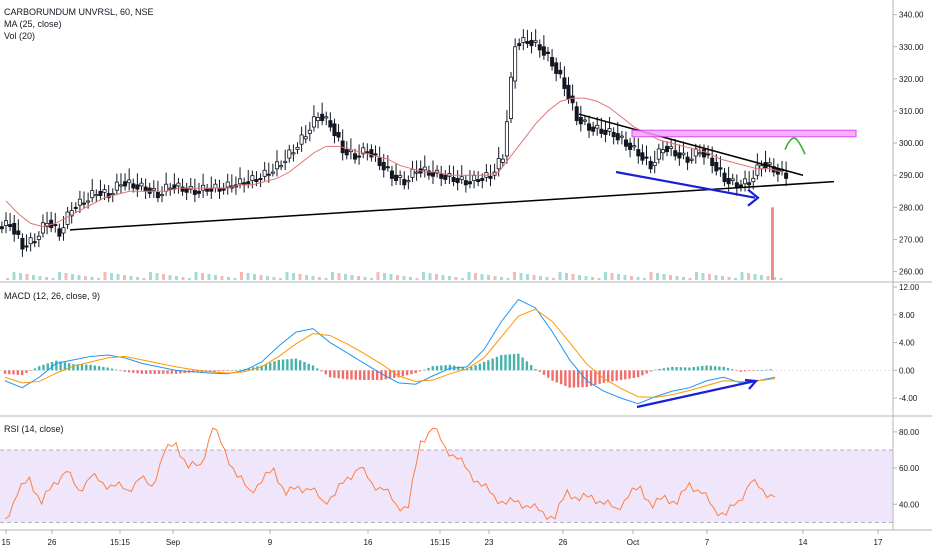 The height and width of the screenshot is (550, 932). Describe the element at coordinates (34, 429) in the screenshot. I see `rsi-legend: RSI (14, close)` at that location.